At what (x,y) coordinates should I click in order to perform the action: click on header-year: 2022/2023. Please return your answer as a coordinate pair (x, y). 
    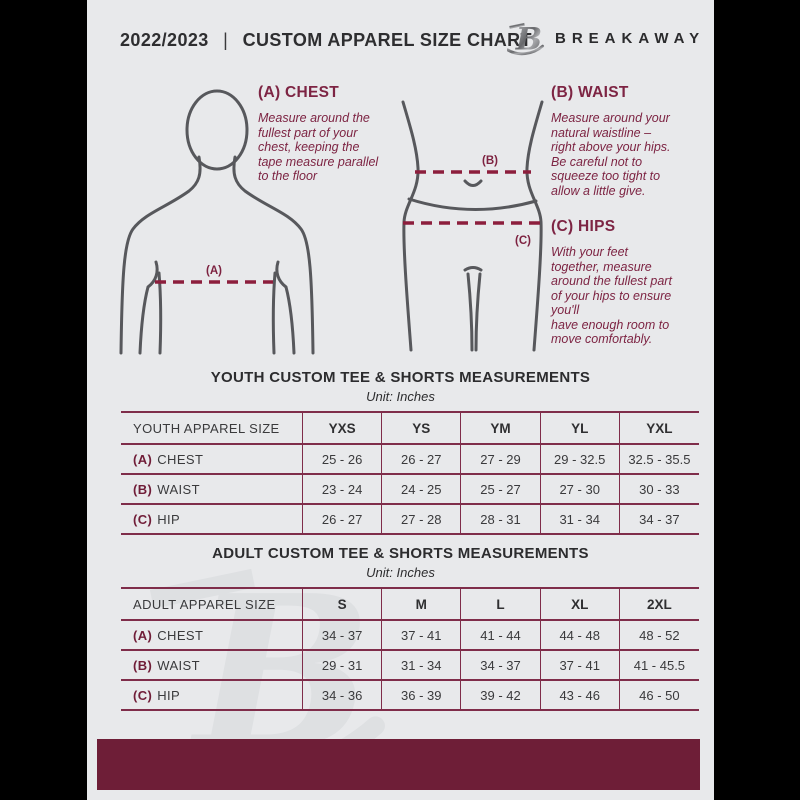
    Looking at the image, I should click on (164, 40).